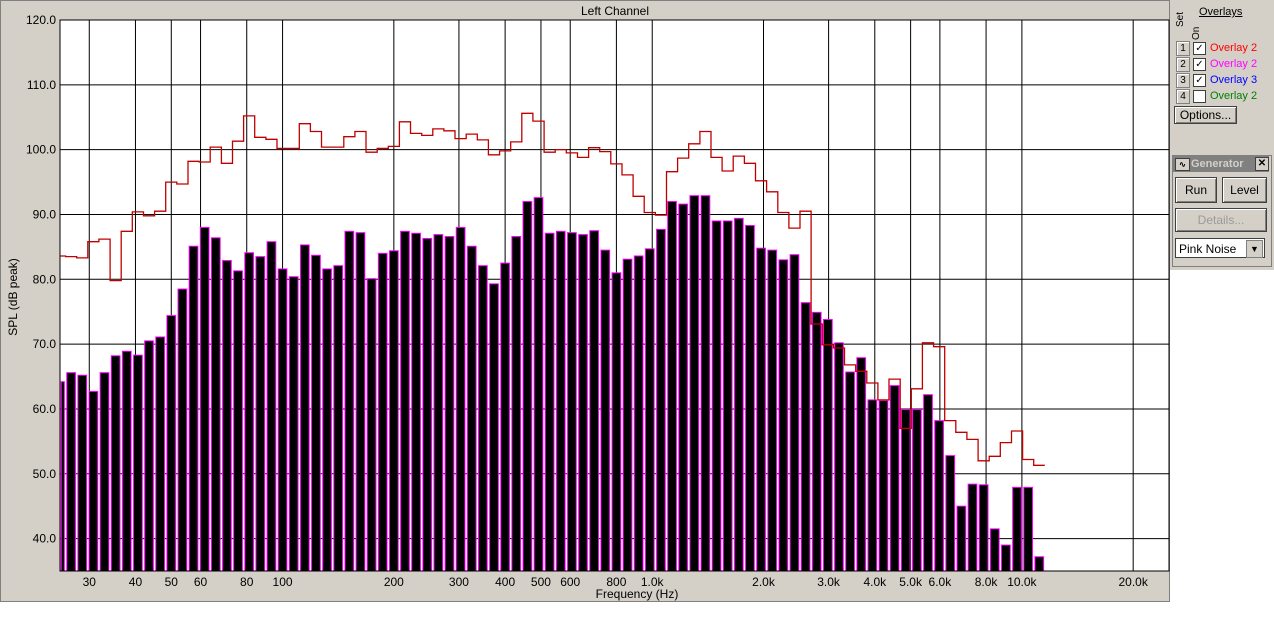  I want to click on overlay-row: 3 ✓ Overlay 3, so click(1224, 80).